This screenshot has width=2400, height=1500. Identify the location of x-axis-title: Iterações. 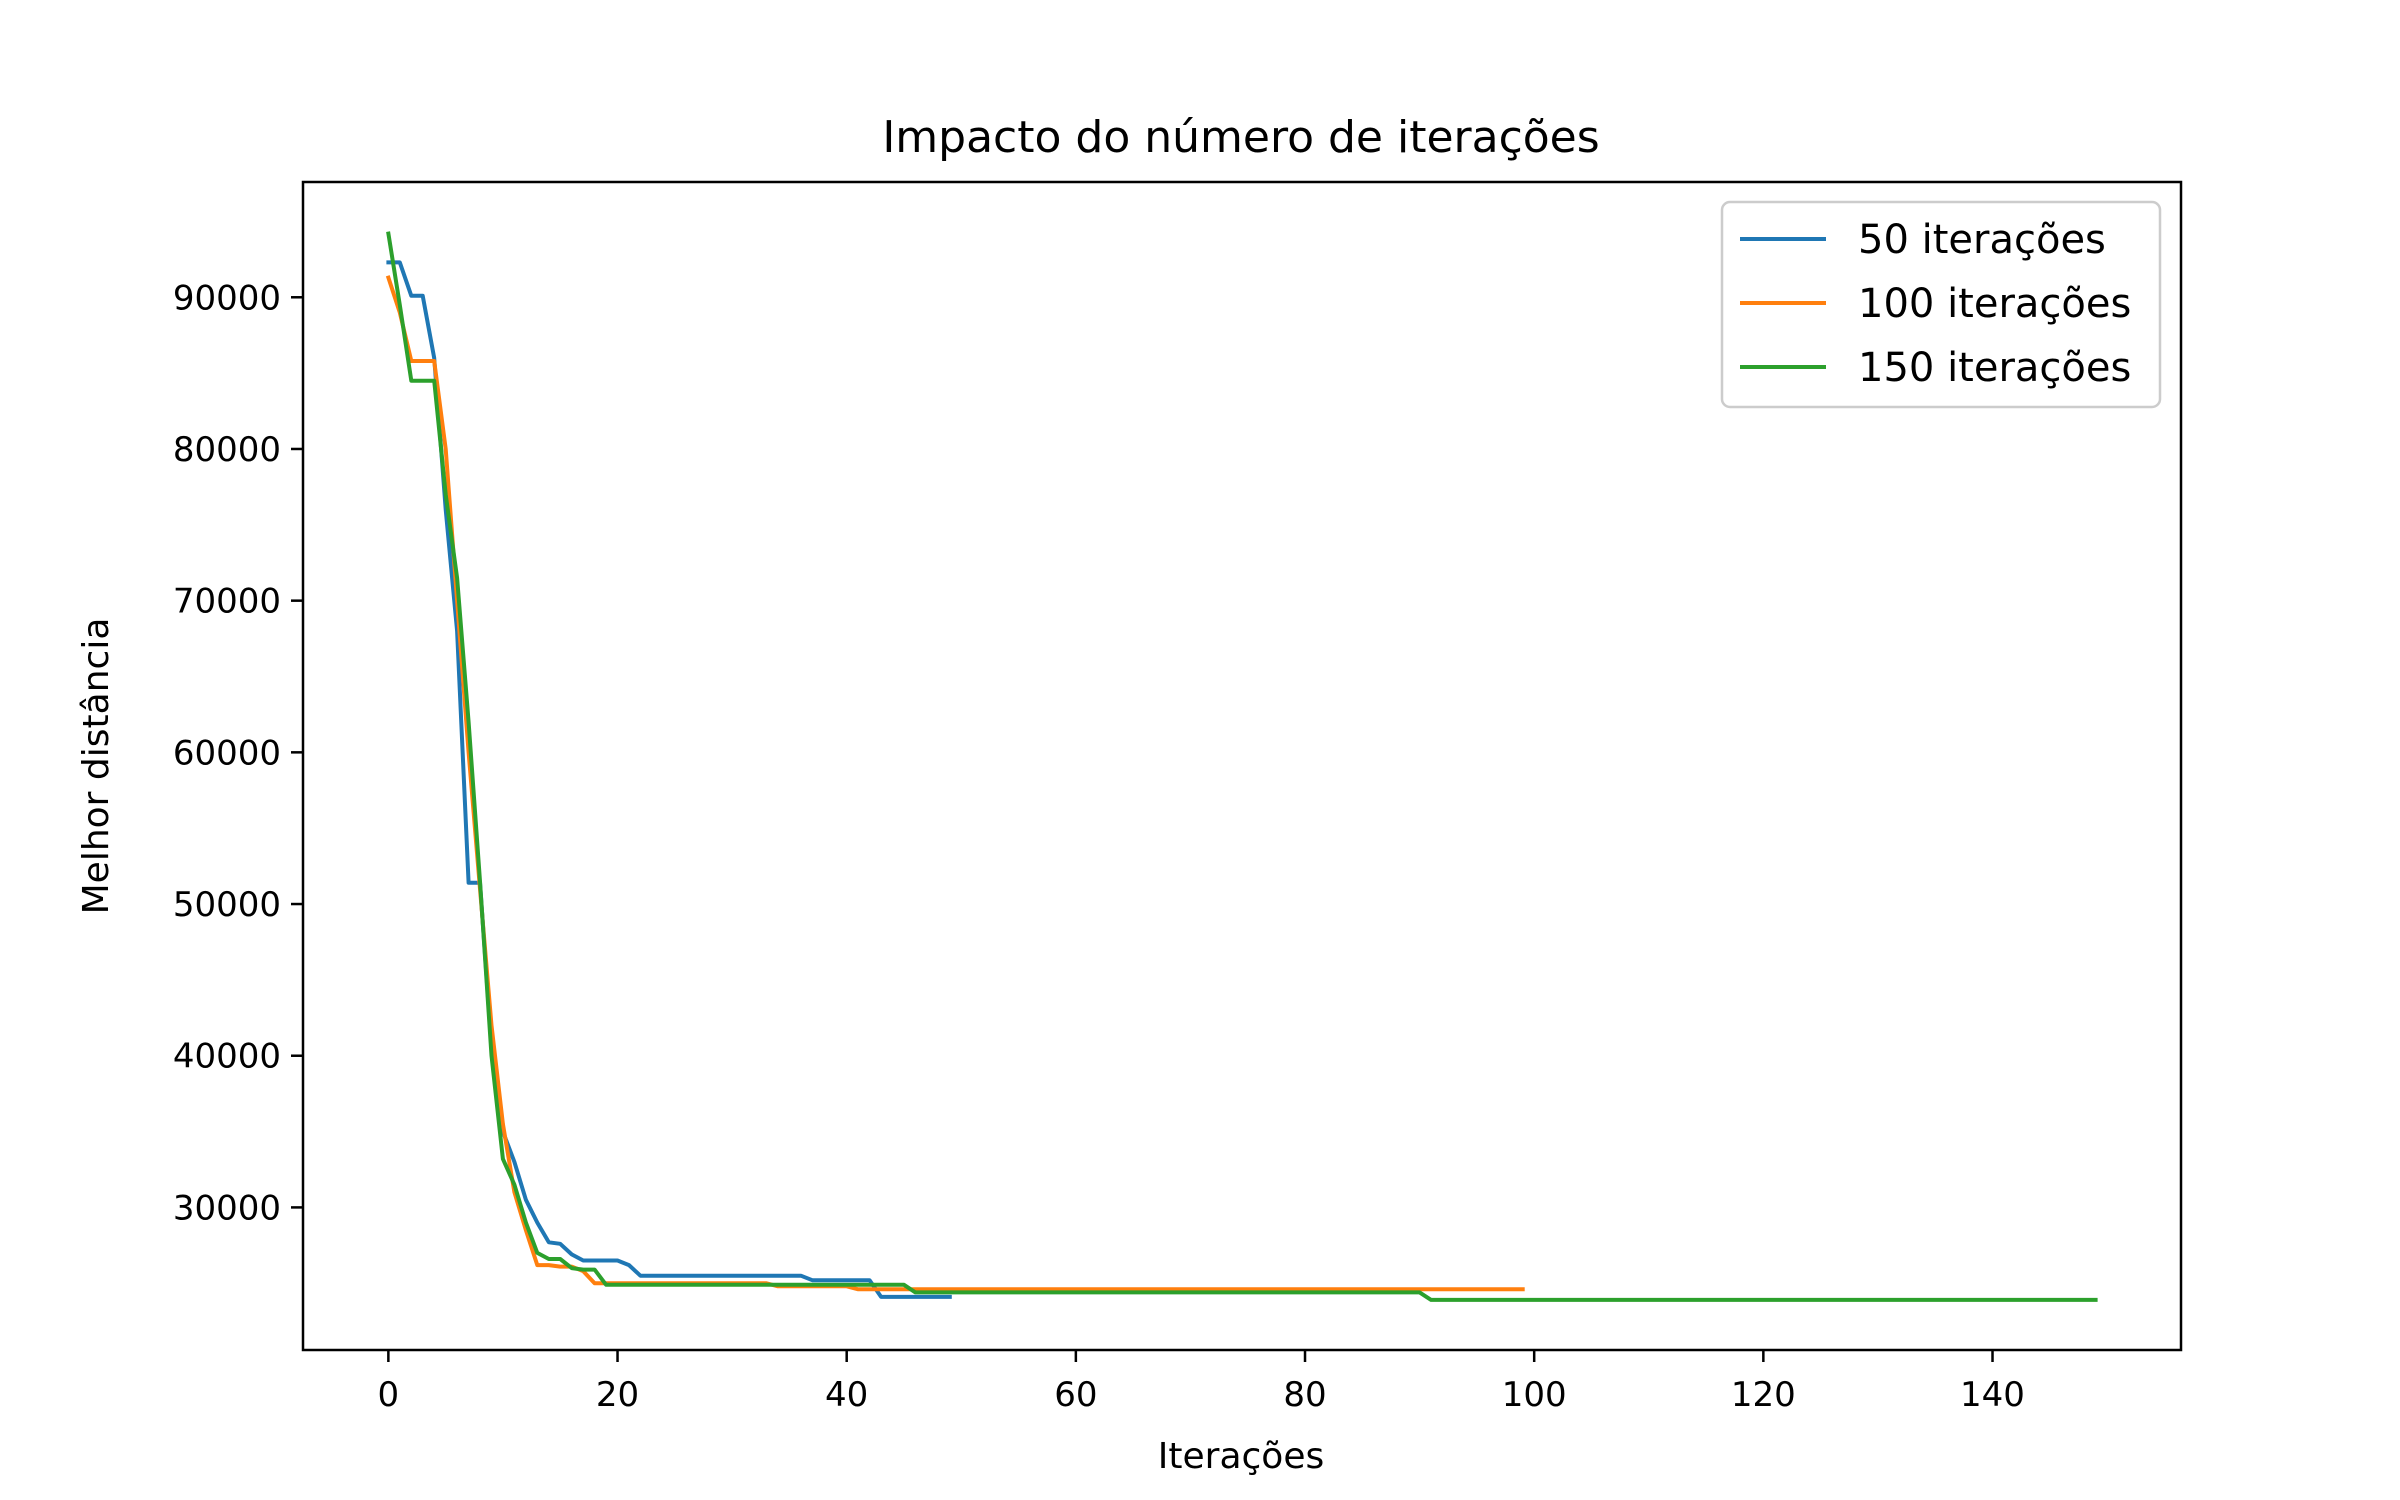
(1241, 1456).